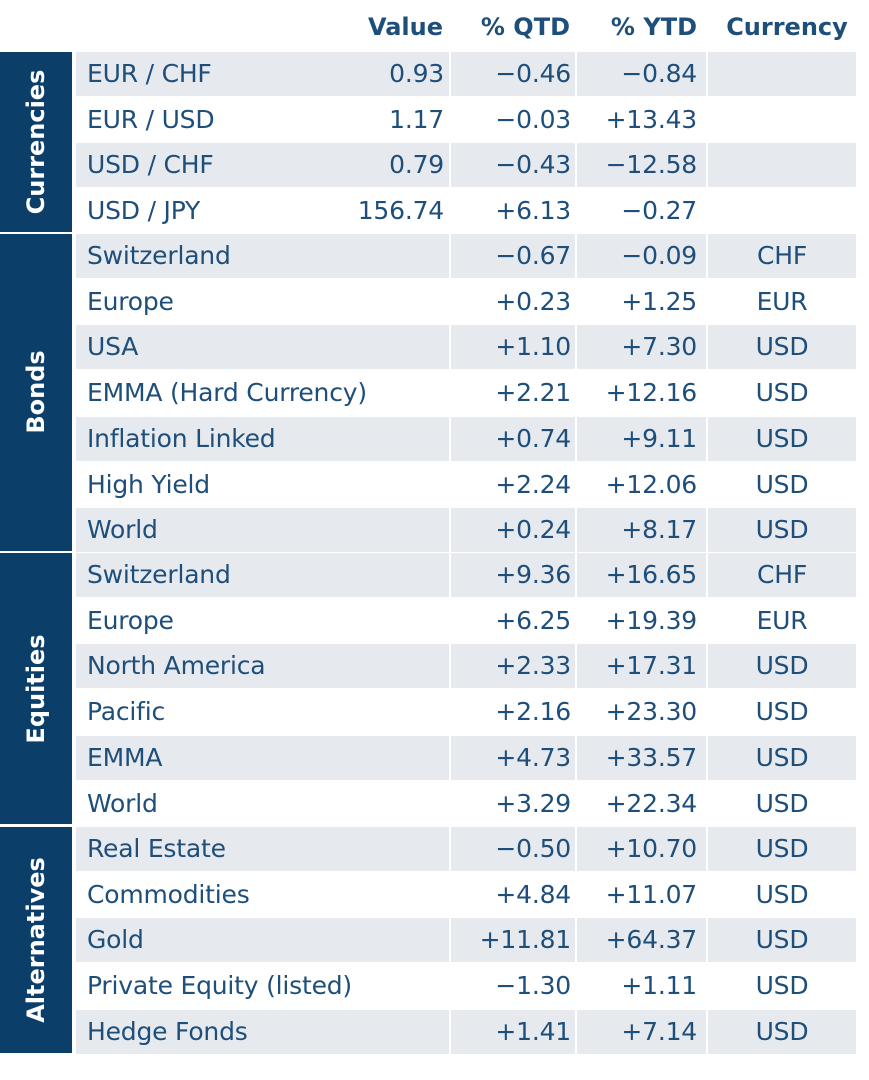  What do you see at coordinates (36, 142) in the screenshot?
I see `group-label: Currencies` at bounding box center [36, 142].